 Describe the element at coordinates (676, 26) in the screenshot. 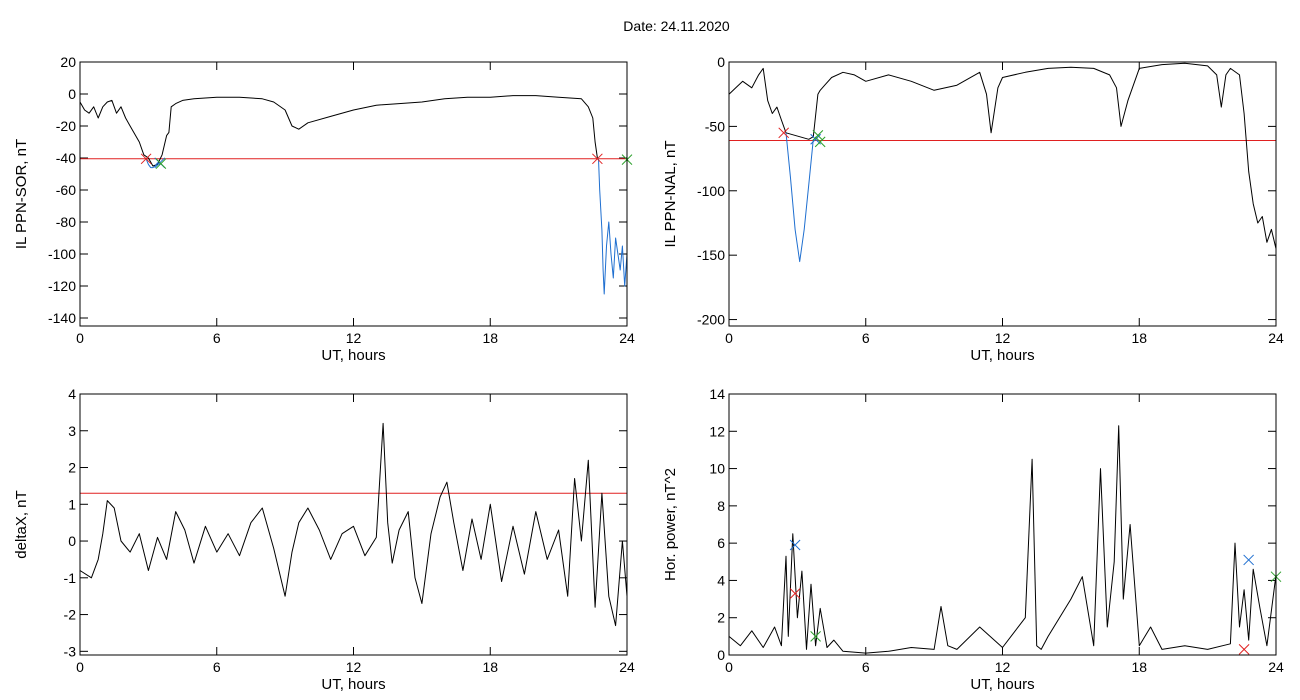

I see `figure-title: Date: 24.11.2020` at that location.